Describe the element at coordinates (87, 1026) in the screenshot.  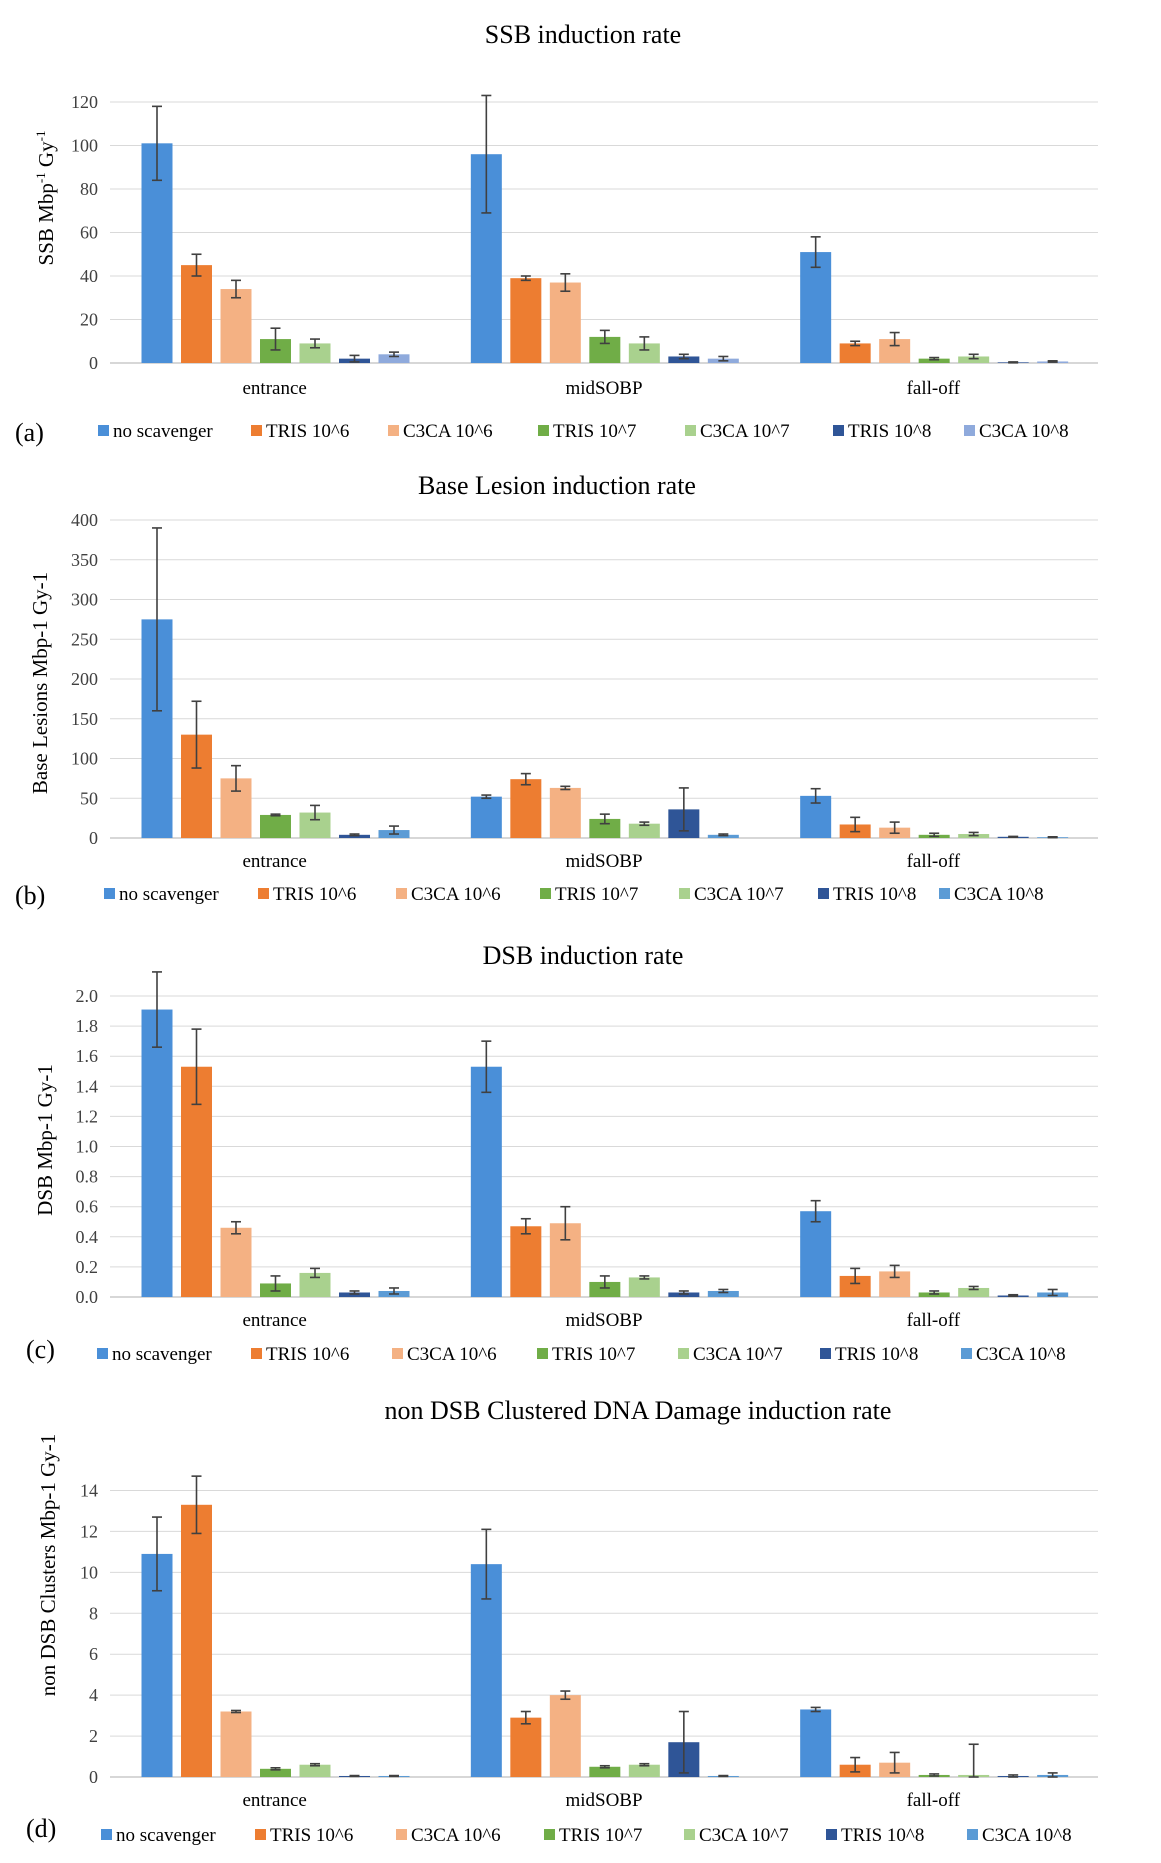
I see `y-tick-label: 1.8` at that location.